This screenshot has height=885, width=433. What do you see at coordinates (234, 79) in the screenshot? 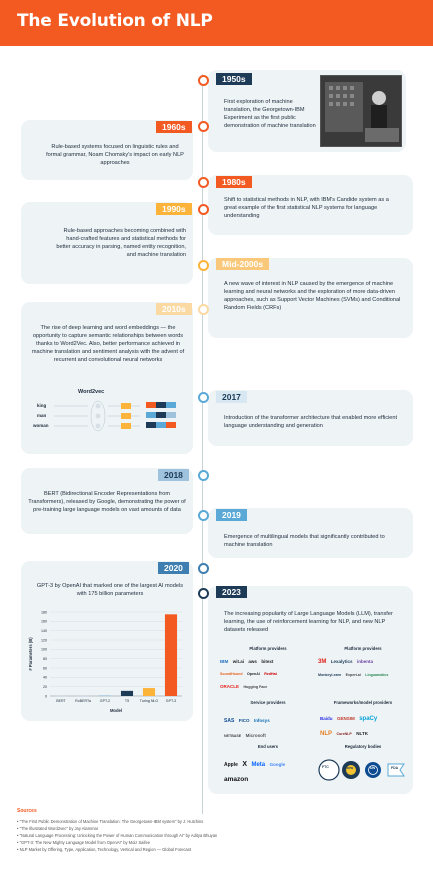
I see `label-1950s: 1950s` at bounding box center [234, 79].